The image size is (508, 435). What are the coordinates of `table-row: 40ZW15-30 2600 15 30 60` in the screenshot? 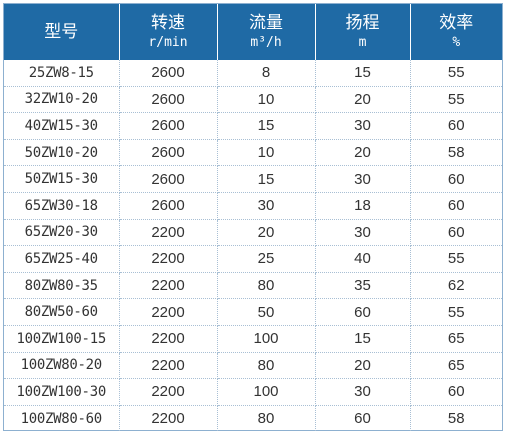 It's located at (253, 126).